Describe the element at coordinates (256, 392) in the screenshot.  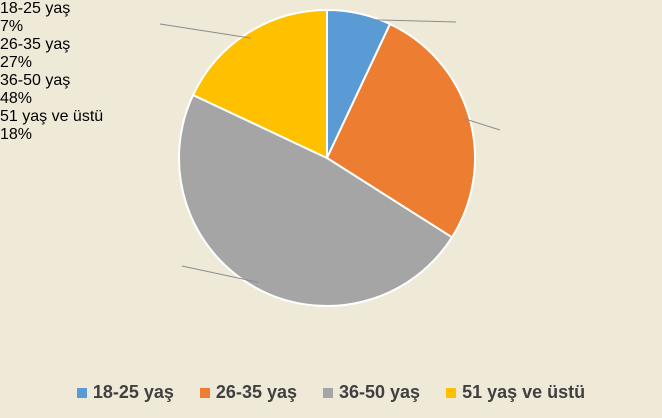
I see `legend-label: 26-35 yaş` at that location.